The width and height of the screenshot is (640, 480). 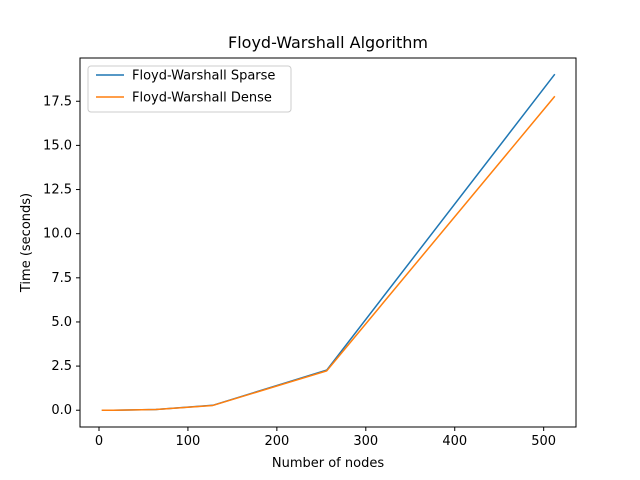 I want to click on x-tick-label: 100, so click(x=188, y=441).